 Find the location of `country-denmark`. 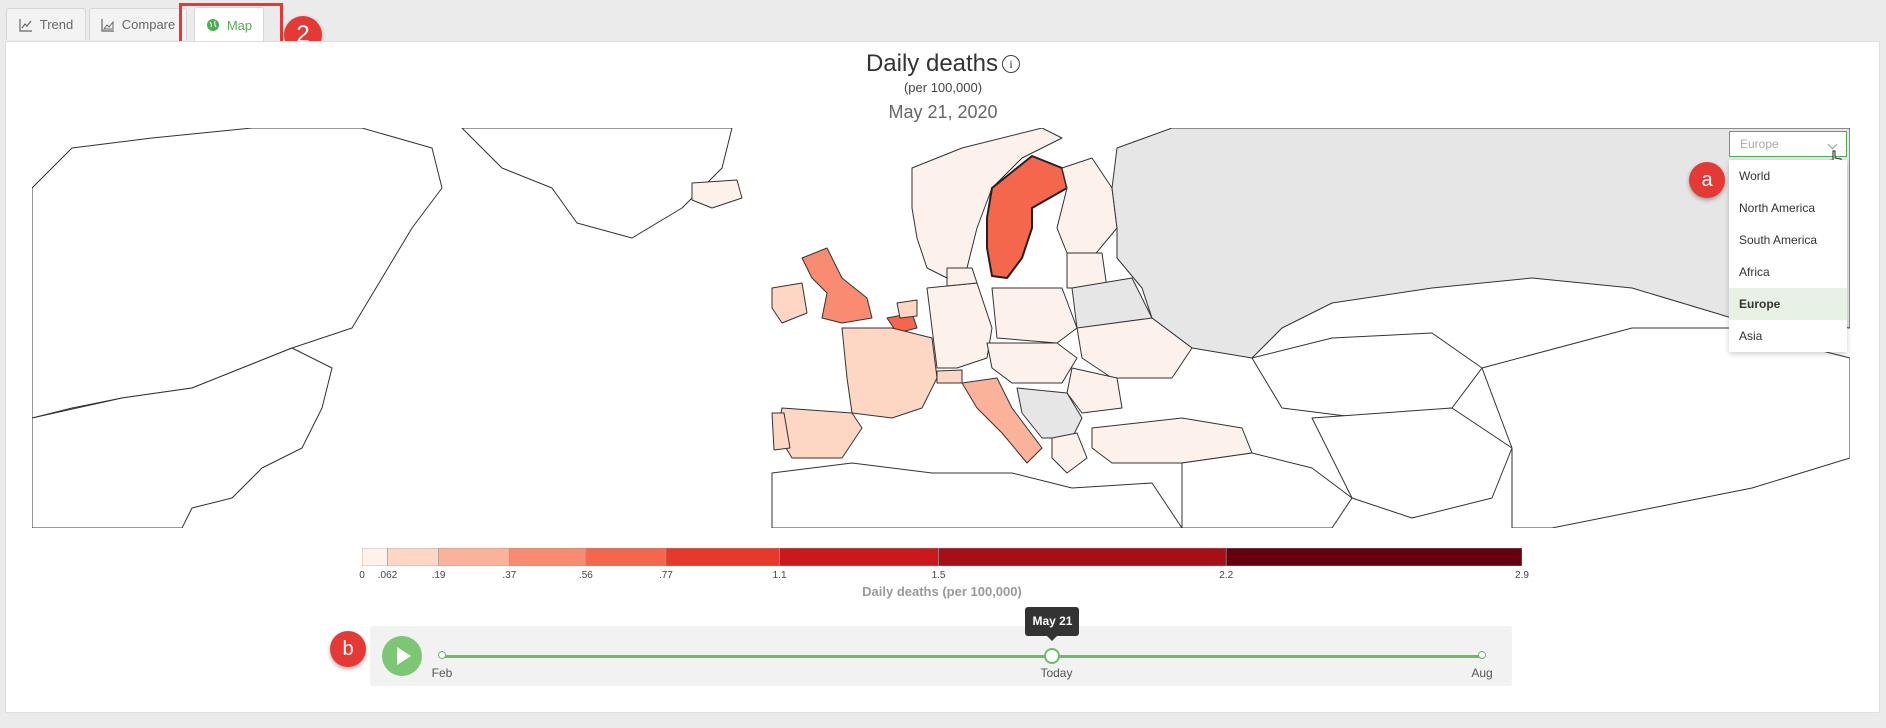

country-denmark is located at coordinates (962, 277).